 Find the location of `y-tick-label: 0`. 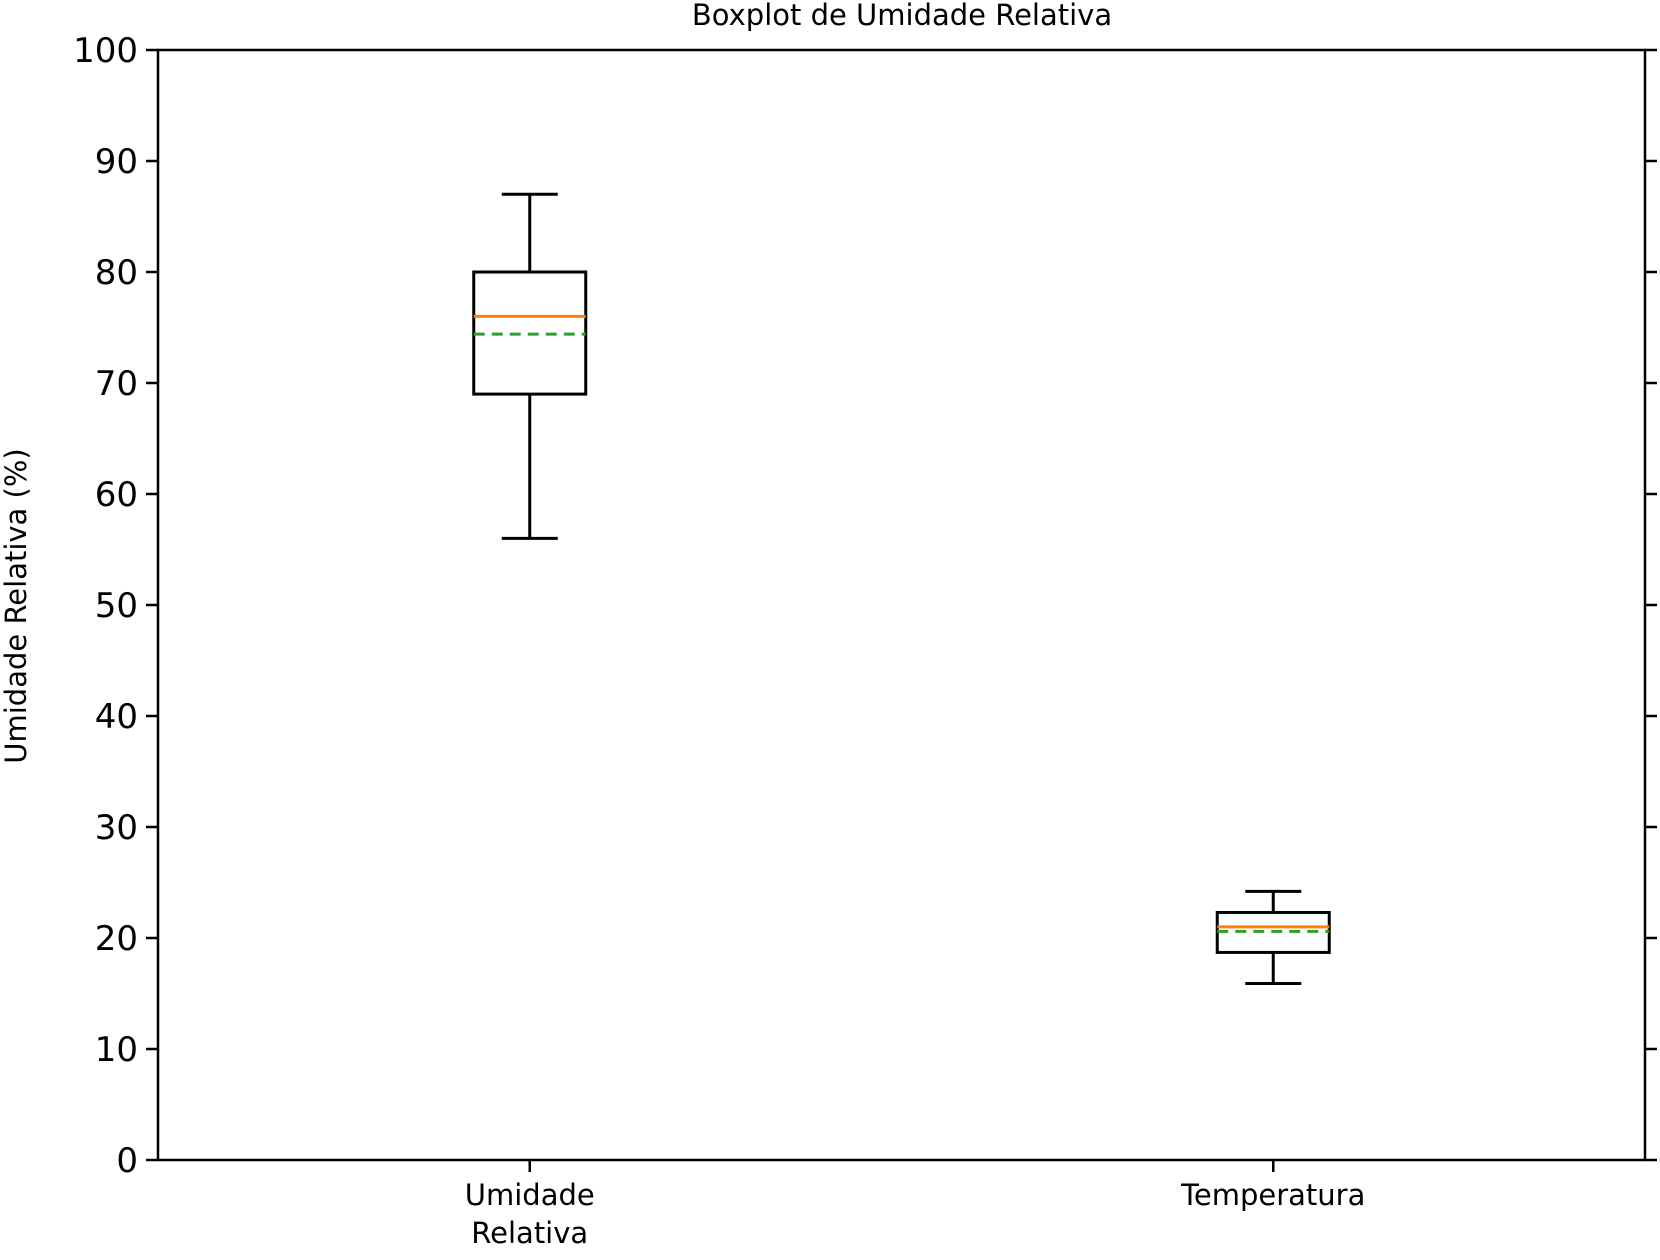

y-tick-label: 0 is located at coordinates (127, 1161).